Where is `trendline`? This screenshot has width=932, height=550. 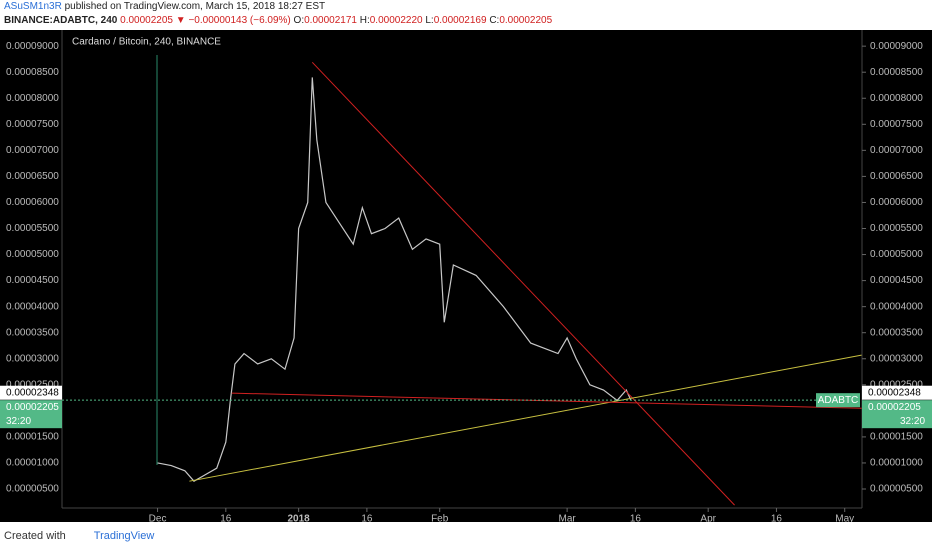
trendline is located at coordinates (546, 400).